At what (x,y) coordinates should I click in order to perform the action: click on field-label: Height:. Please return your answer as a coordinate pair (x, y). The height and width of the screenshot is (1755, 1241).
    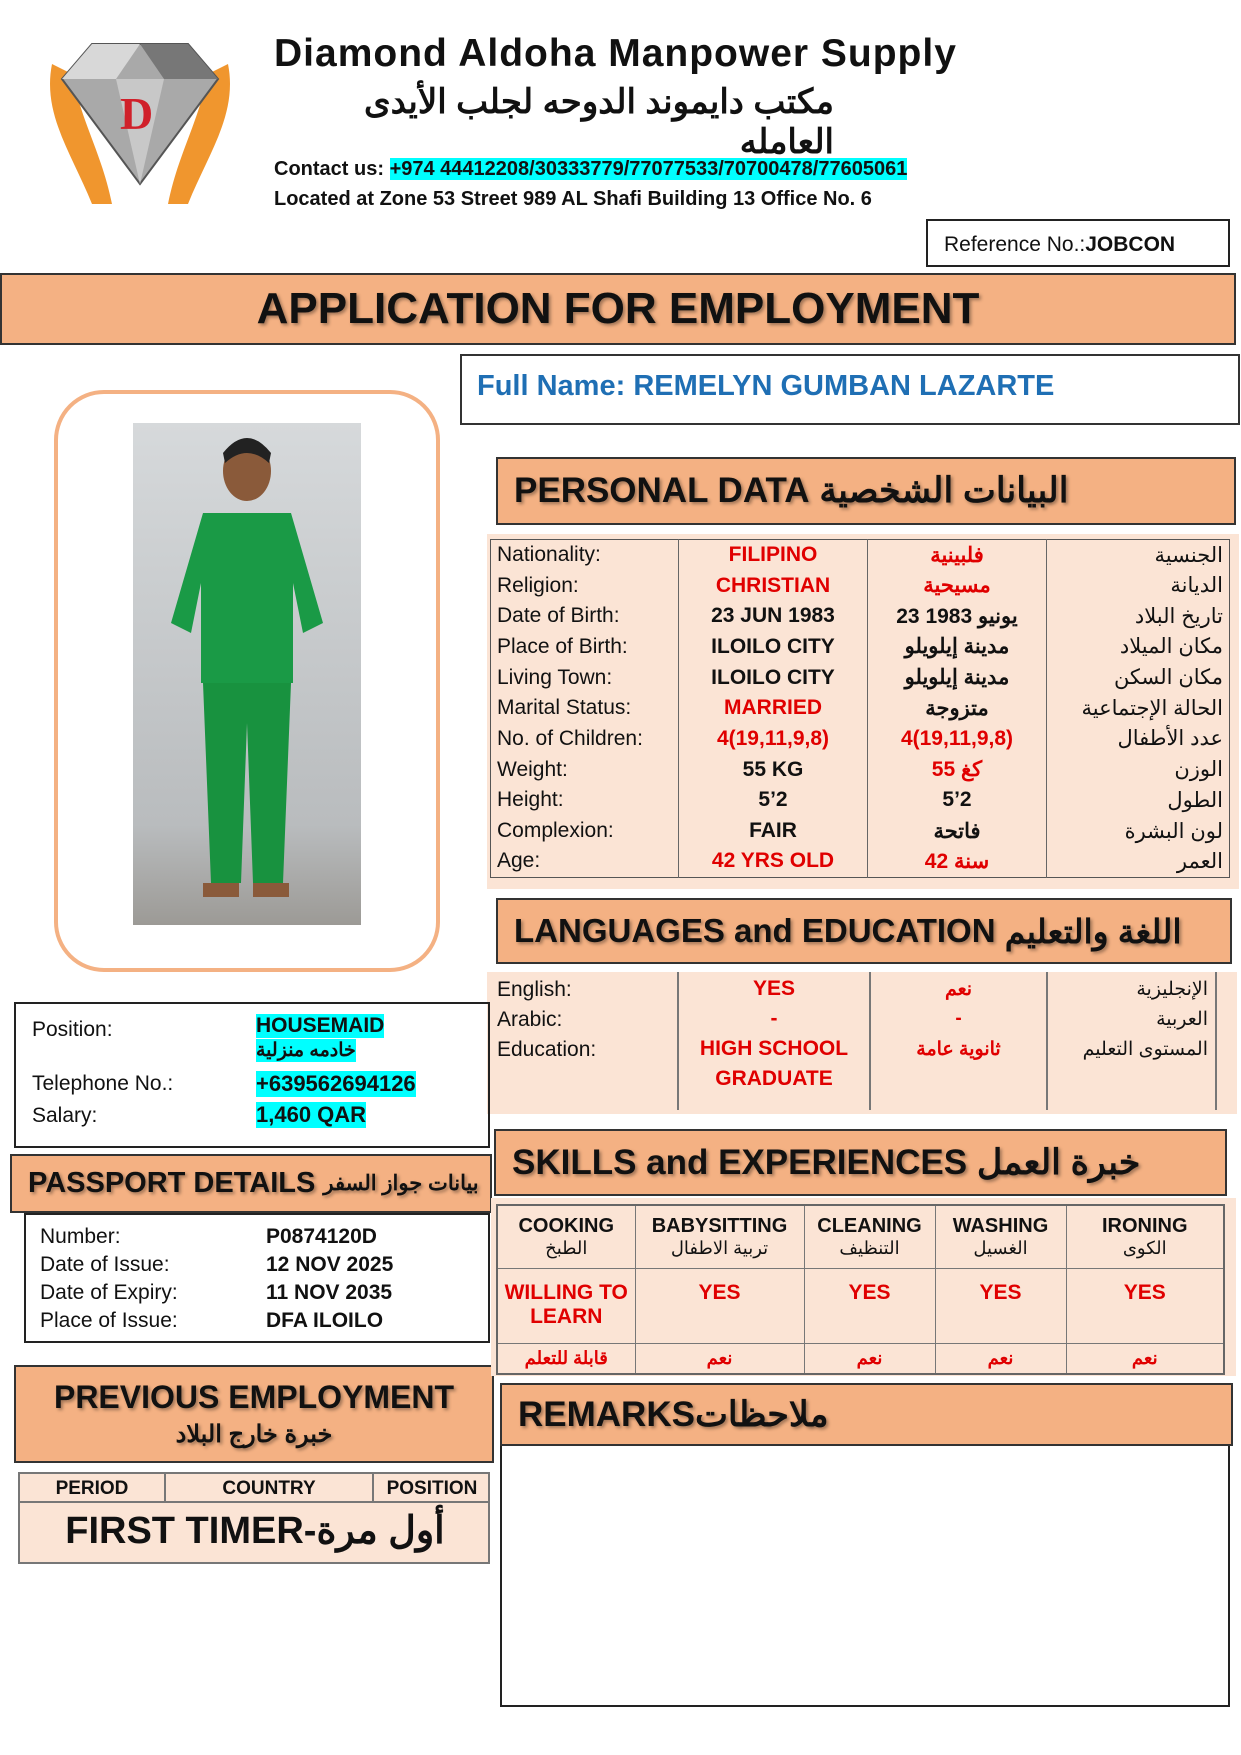
    Looking at the image, I should click on (584, 800).